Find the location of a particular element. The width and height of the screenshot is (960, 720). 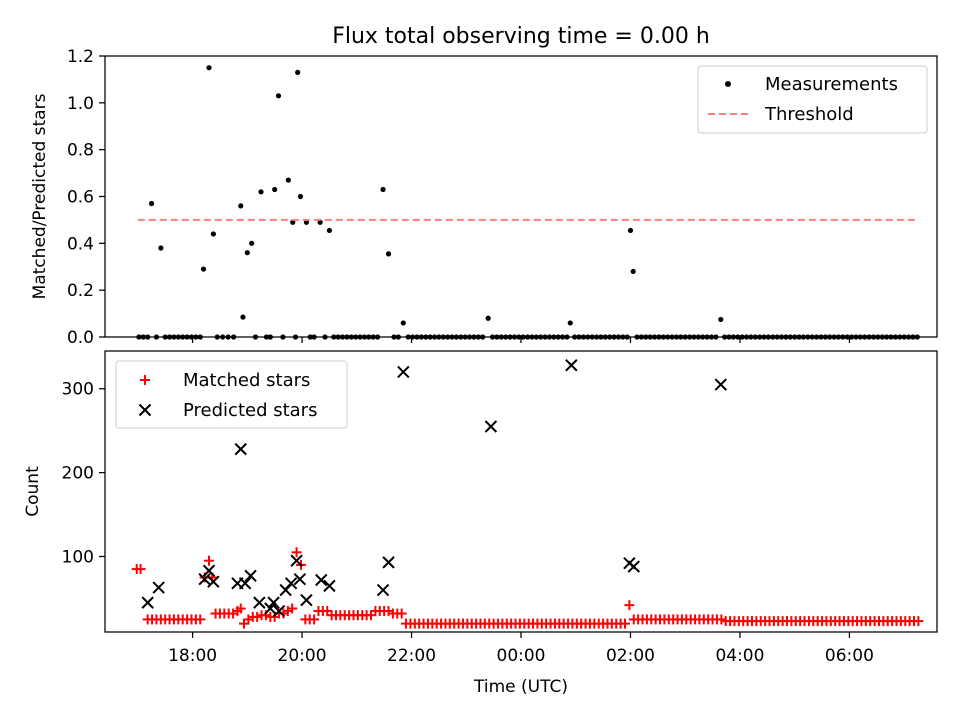

top-y-tick-label: 0.0 is located at coordinates (80, 338).